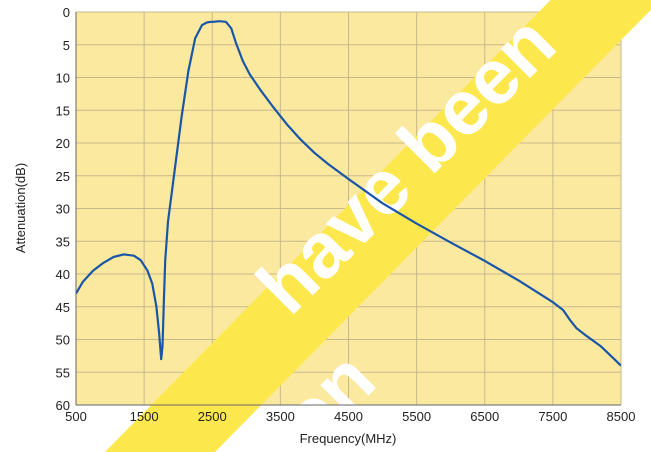 This screenshot has width=651, height=452. Describe the element at coordinates (63, 241) in the screenshot. I see `y-tick-label: 35` at that location.